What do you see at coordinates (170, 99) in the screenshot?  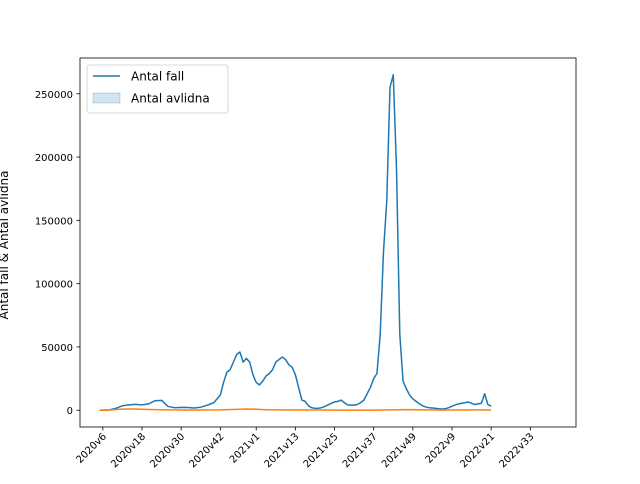 I see `legend-label: Antal avlidna` at bounding box center [170, 99].